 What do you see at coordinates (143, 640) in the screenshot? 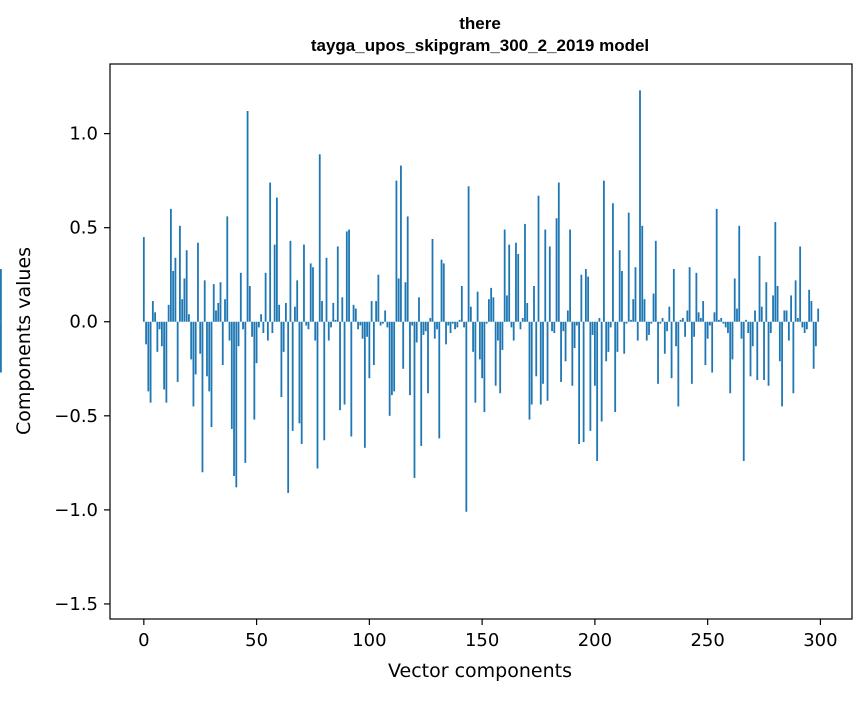
I see `x-tick-label: 0` at bounding box center [143, 640].